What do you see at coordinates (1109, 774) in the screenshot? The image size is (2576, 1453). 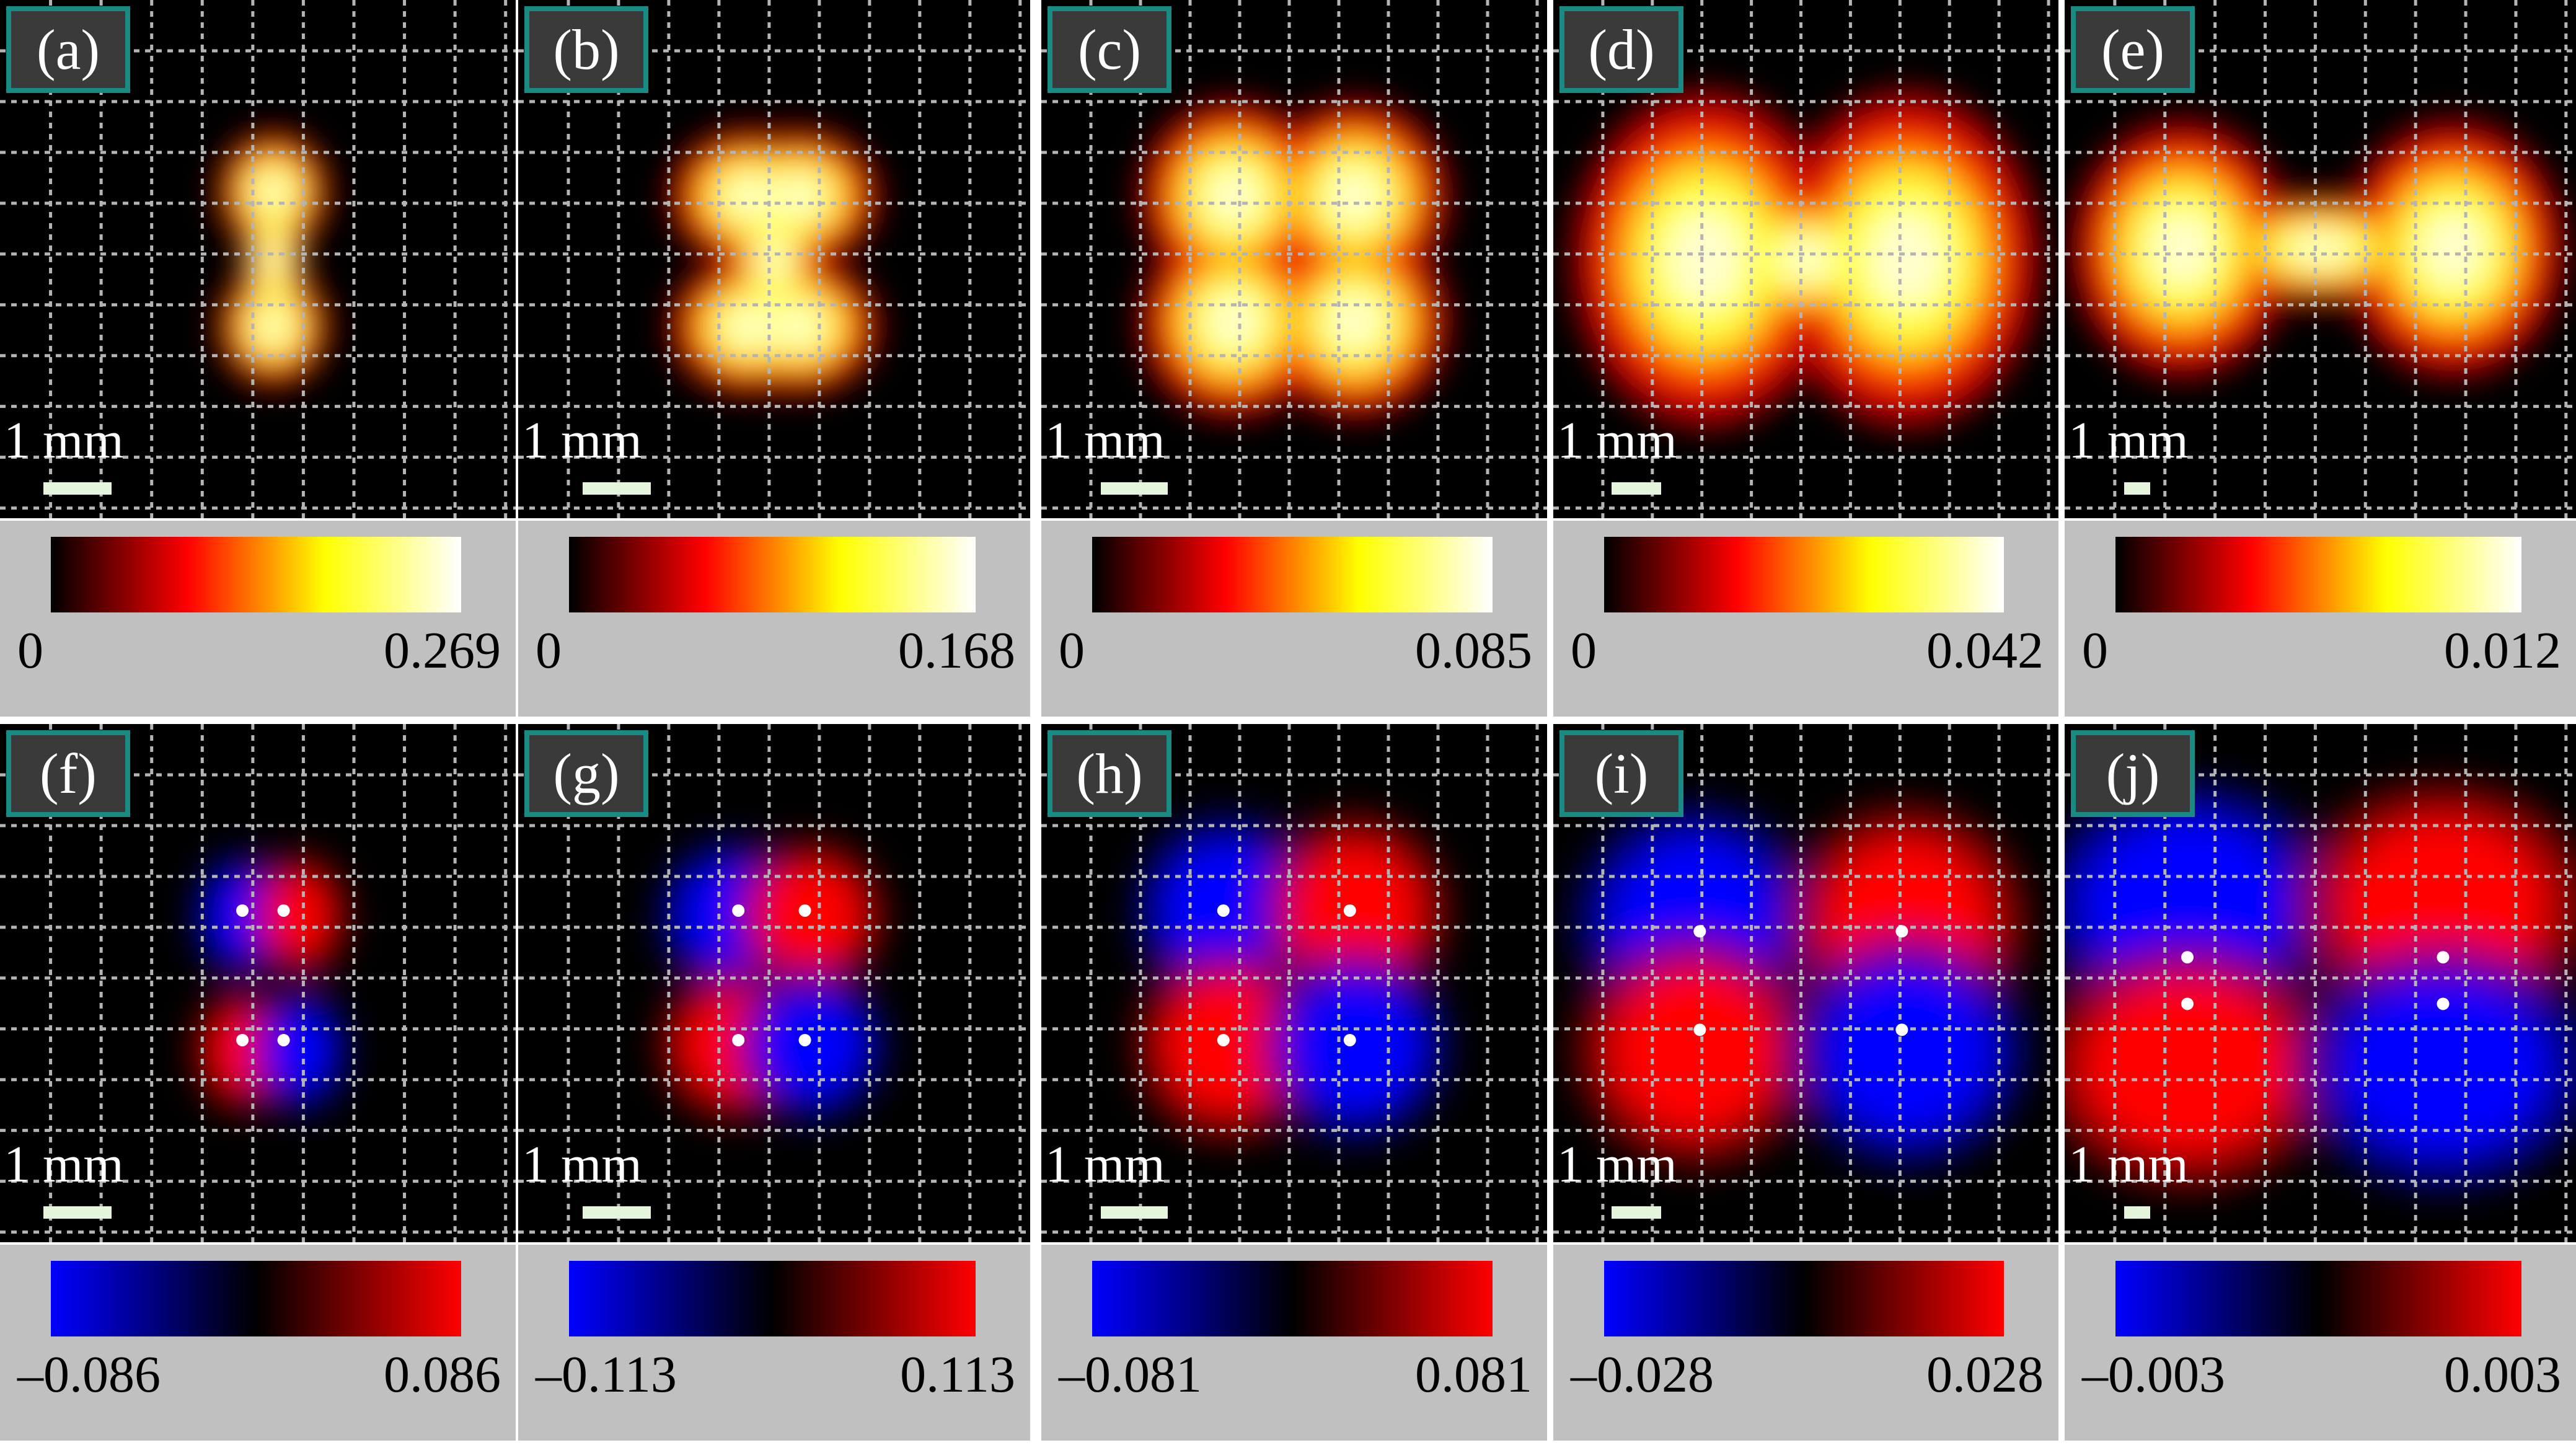 I see `panel-label: (h)` at bounding box center [1109, 774].